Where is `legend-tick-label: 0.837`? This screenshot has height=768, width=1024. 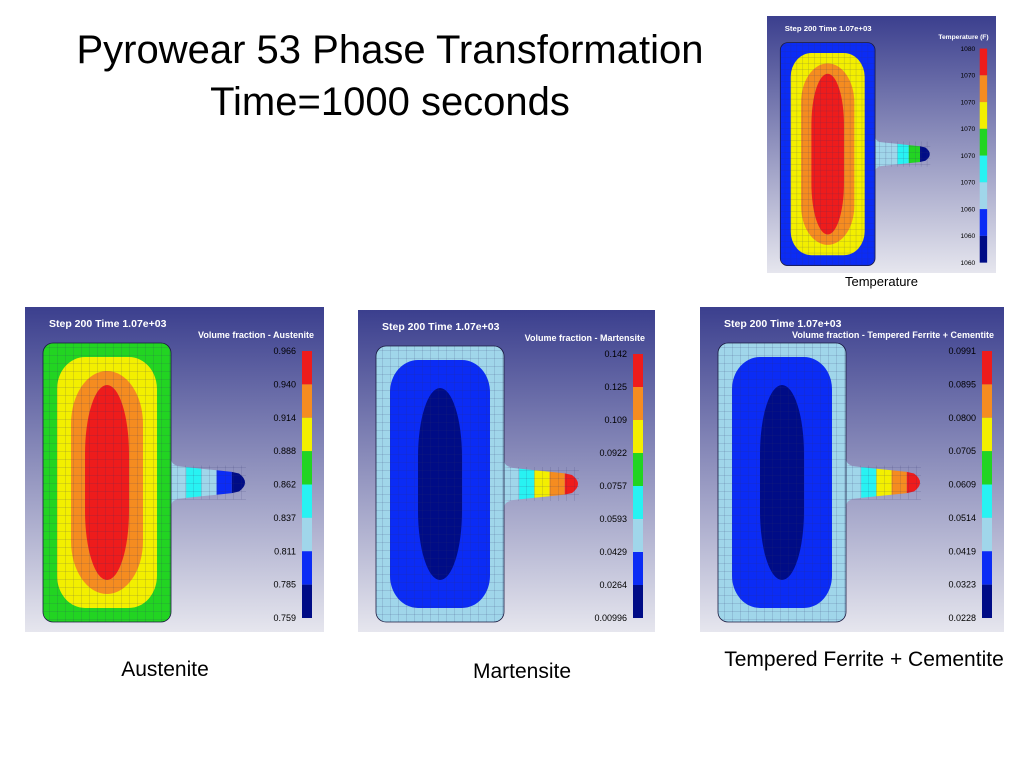 legend-tick-label: 0.837 is located at coordinates (284, 518).